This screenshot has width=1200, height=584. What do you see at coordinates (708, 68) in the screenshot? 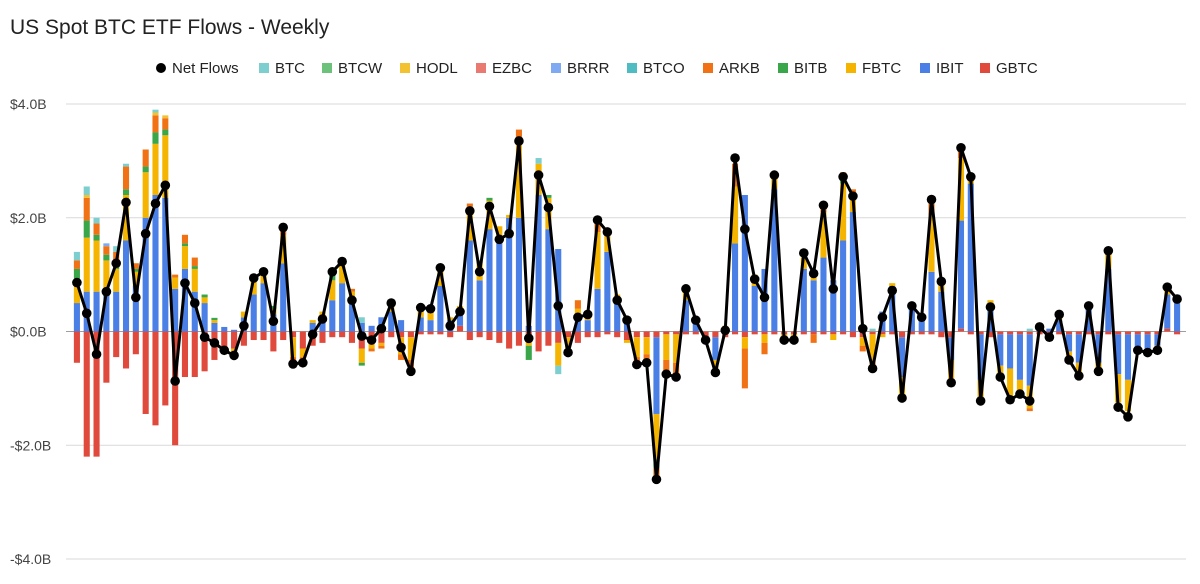
I see `legend-swatch-arkb` at bounding box center [708, 68].